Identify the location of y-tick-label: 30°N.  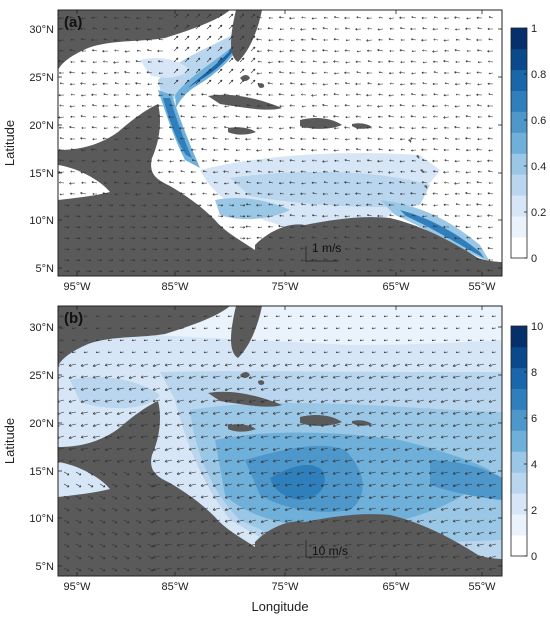
(41, 30).